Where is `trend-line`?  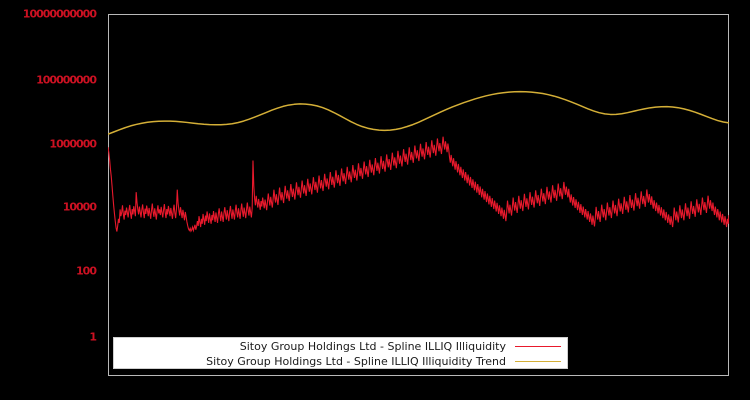
trend-line is located at coordinates (418, 112).